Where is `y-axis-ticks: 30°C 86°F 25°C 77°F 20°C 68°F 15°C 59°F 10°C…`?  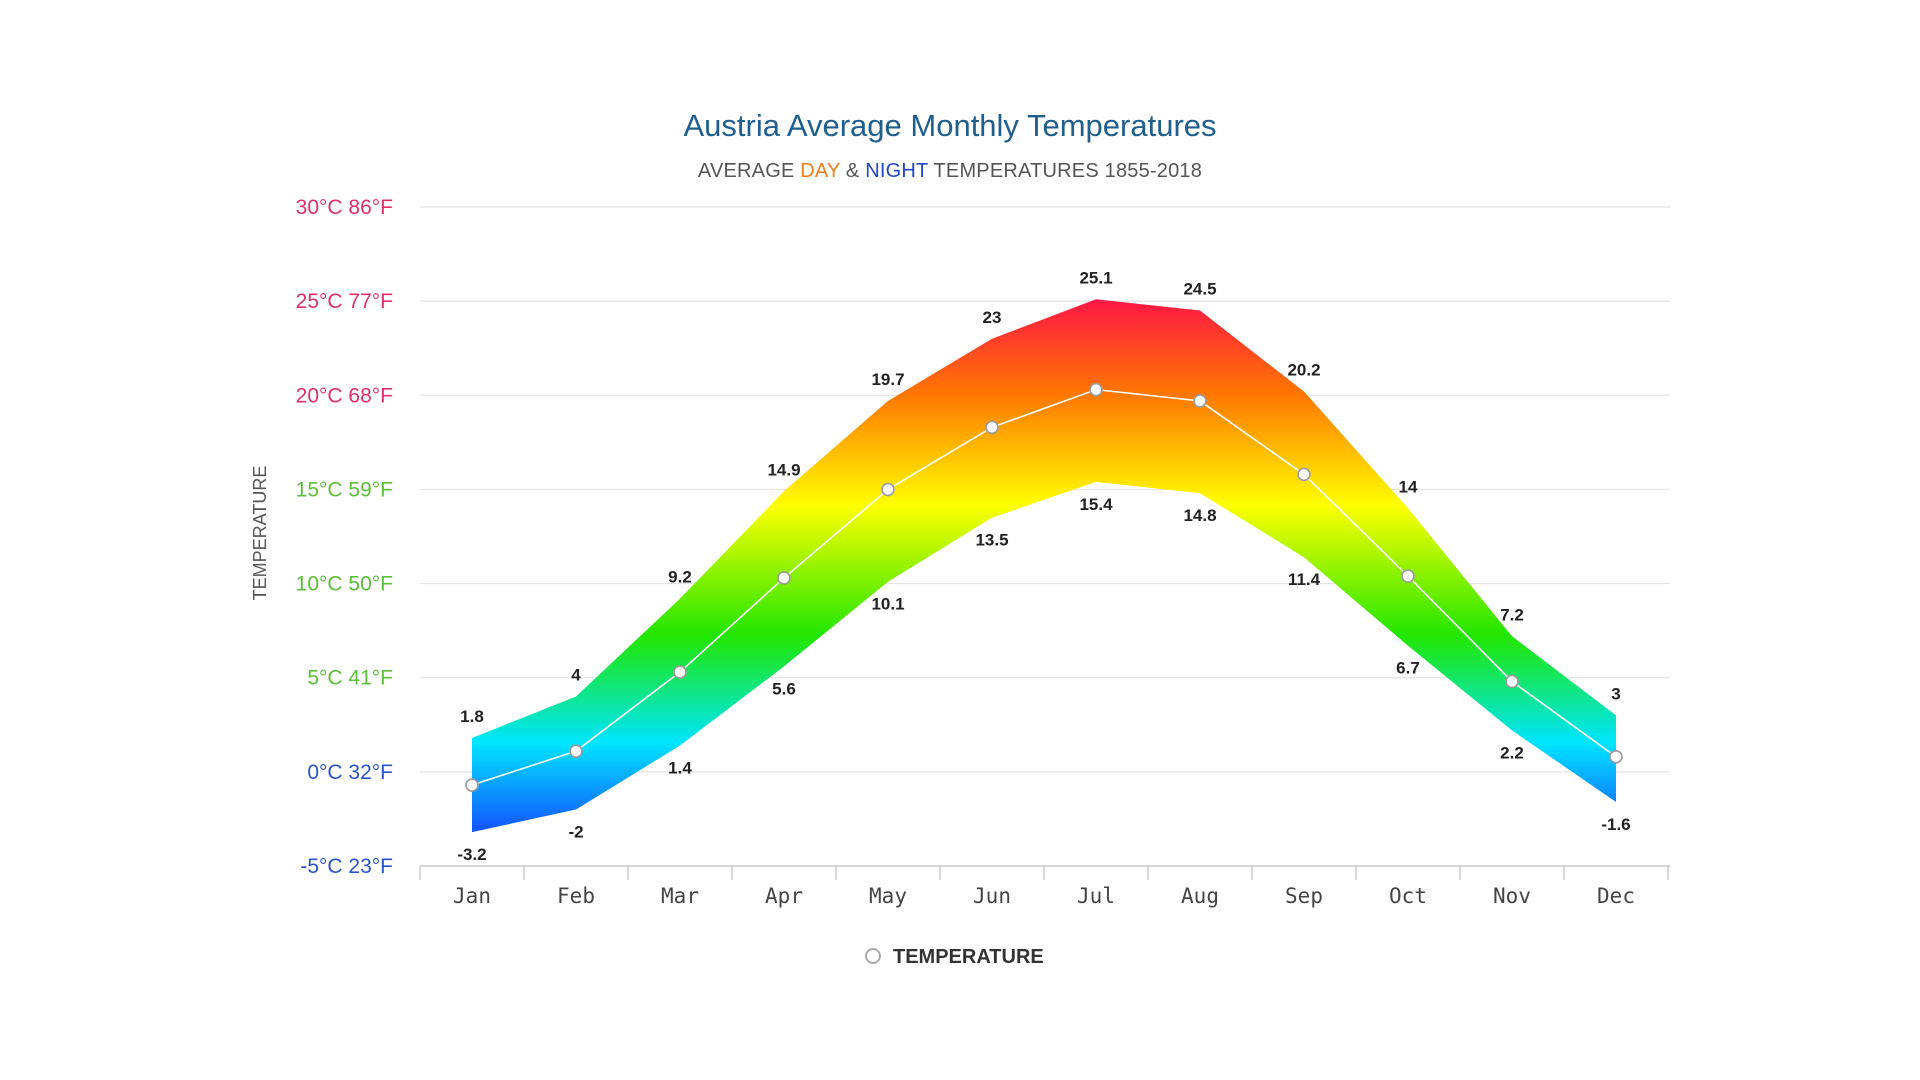
y-axis-ticks: 30°C 86°F 25°C 77°F 20°C 68°F 15°C 59°F 10°C… is located at coordinates (344, 537).